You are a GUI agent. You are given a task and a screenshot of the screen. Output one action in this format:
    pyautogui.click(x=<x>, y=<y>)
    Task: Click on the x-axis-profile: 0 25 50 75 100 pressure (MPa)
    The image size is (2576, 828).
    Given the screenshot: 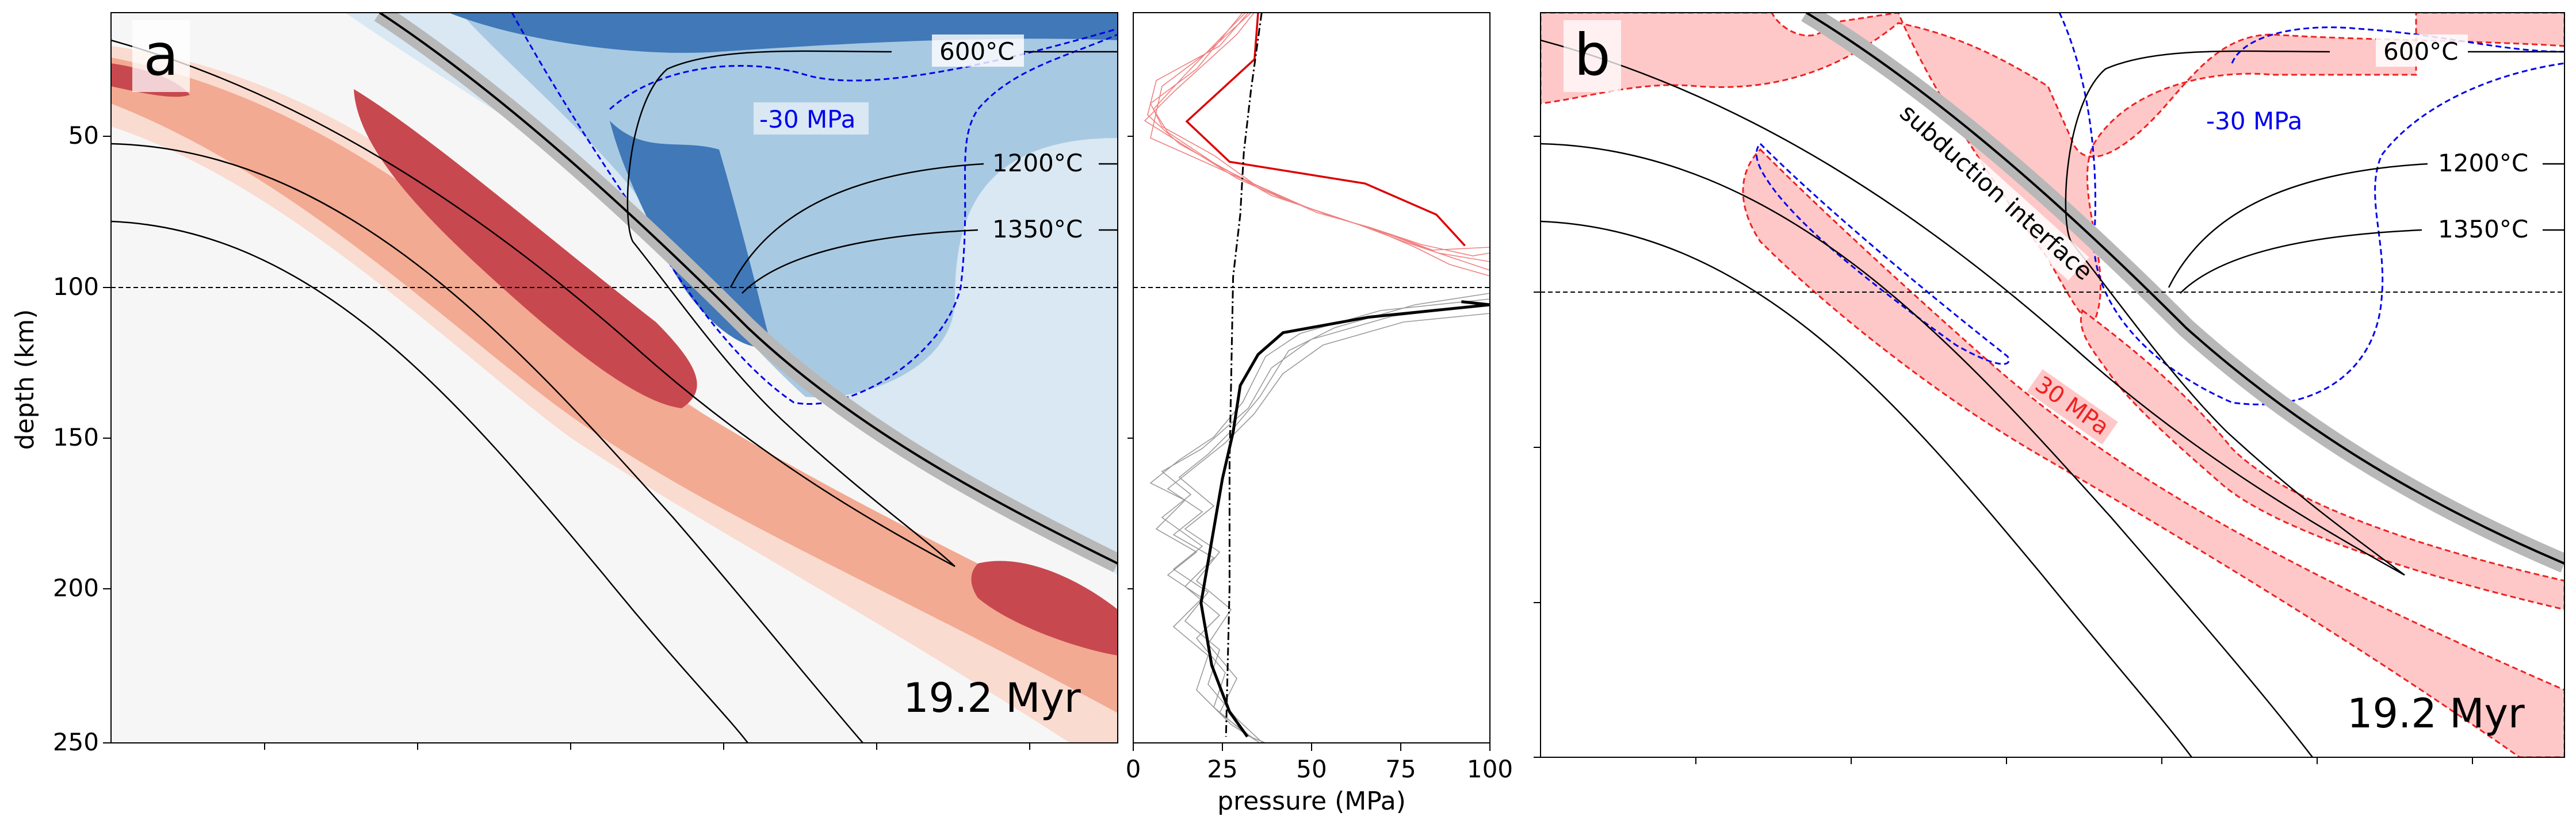 What is the action you would take?
    pyautogui.click(x=1319, y=779)
    